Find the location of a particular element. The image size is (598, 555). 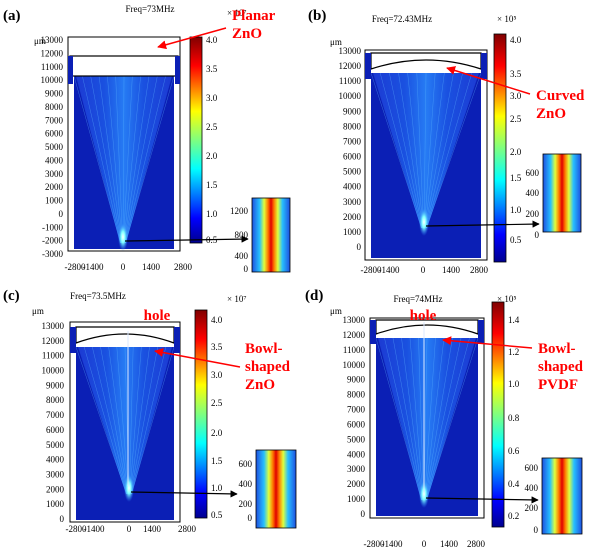

transducer-annotation: ZnO is located at coordinates (551, 114).